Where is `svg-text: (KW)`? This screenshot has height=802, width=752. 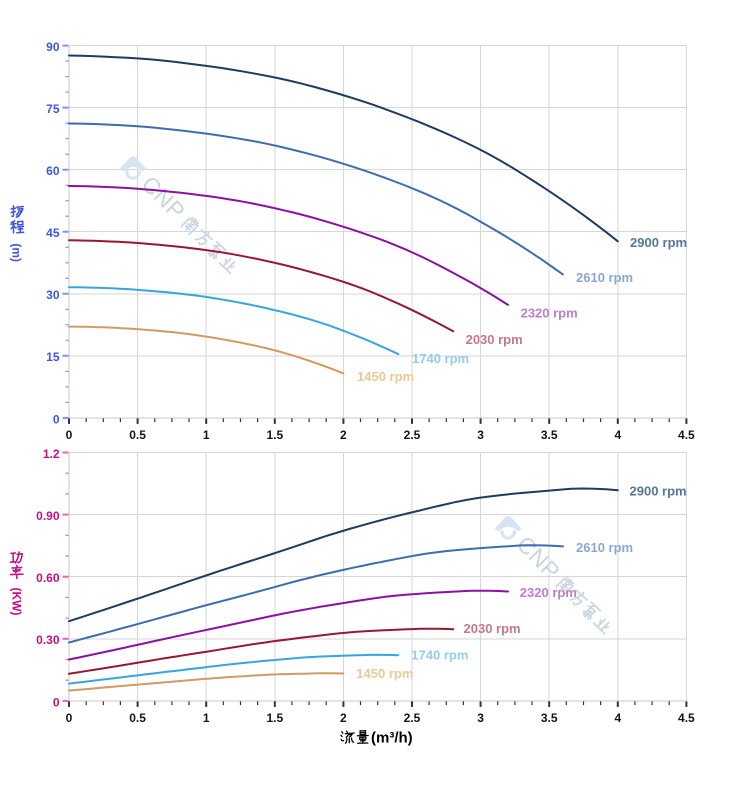
svg-text: (KW) is located at coordinates (16, 602).